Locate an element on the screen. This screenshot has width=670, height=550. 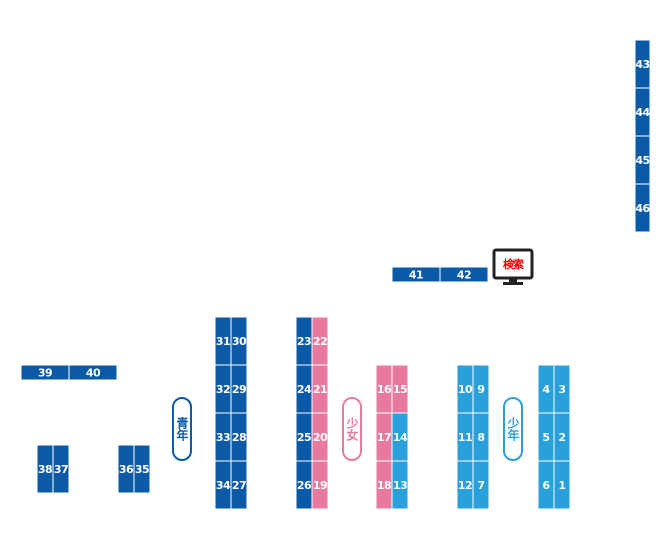
shelf: 34 is located at coordinates (223, 485).